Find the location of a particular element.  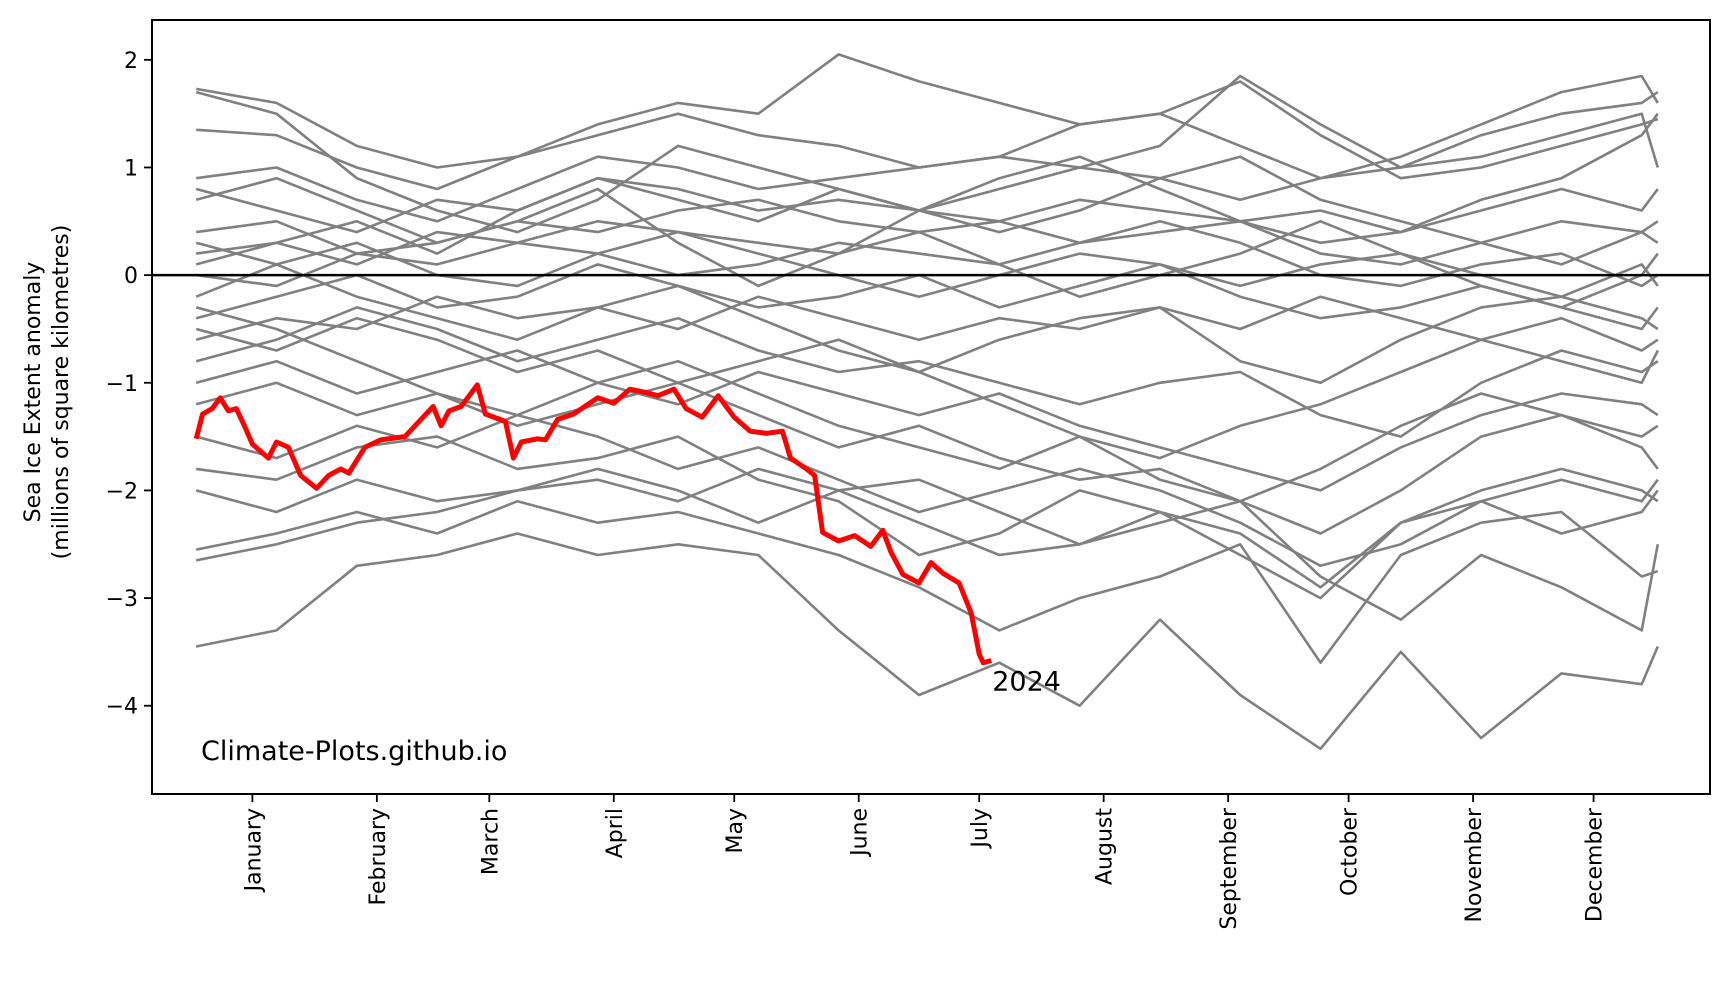

y-tick-label: −4 is located at coordinates (122, 707).